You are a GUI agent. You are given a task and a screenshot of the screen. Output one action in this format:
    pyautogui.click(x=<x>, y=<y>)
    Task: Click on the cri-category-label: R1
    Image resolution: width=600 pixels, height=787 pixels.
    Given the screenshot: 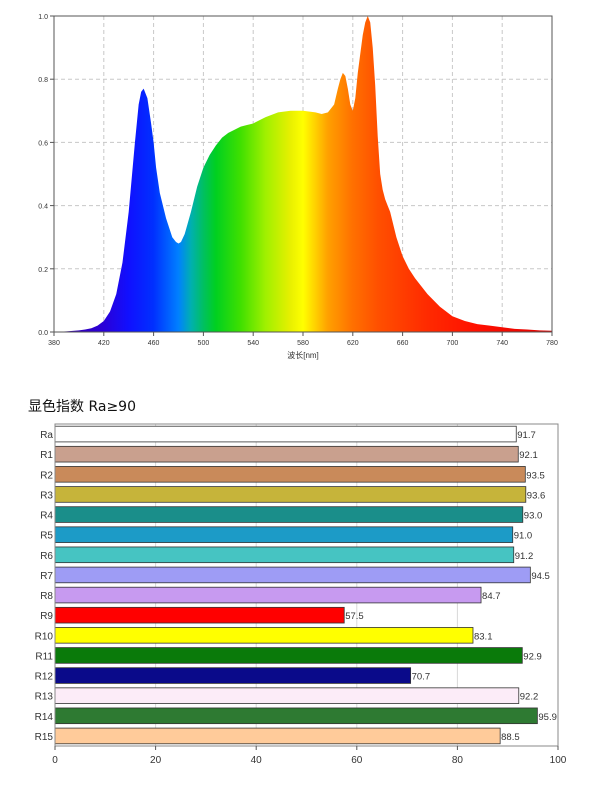 What is the action you would take?
    pyautogui.click(x=46, y=455)
    